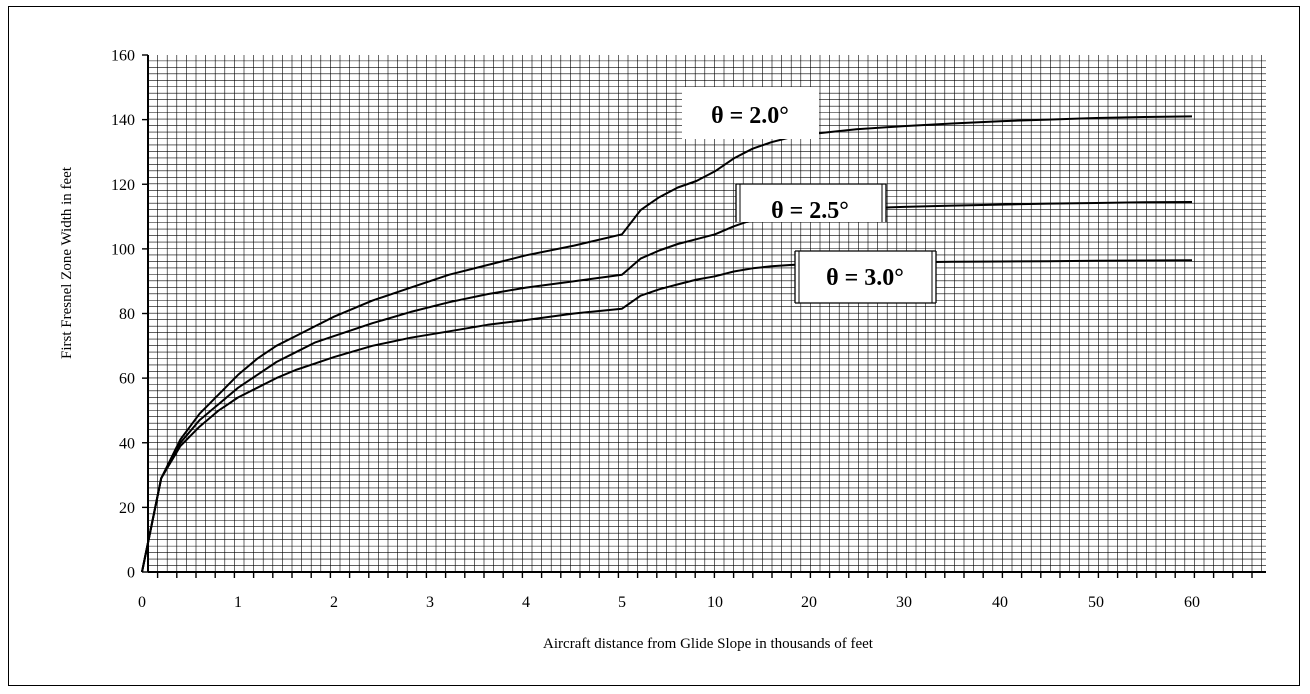 The image size is (1310, 694). What do you see at coordinates (123, 56) in the screenshot?
I see `y-tick-label: 160` at bounding box center [123, 56].